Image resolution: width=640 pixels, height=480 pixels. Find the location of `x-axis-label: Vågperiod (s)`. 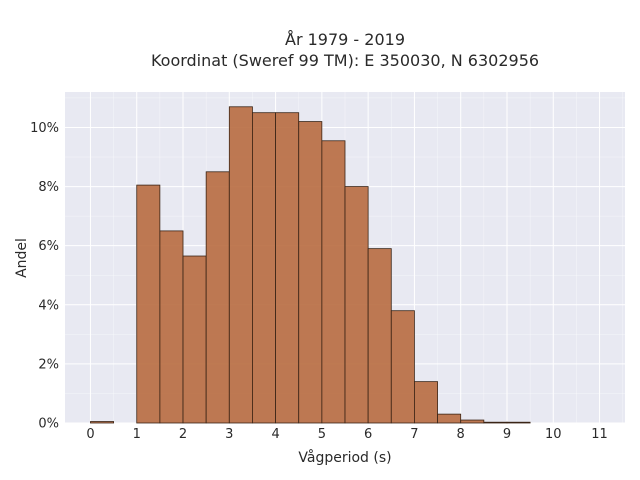

x-axis-label: Vågperiod (s) is located at coordinates (344, 457).